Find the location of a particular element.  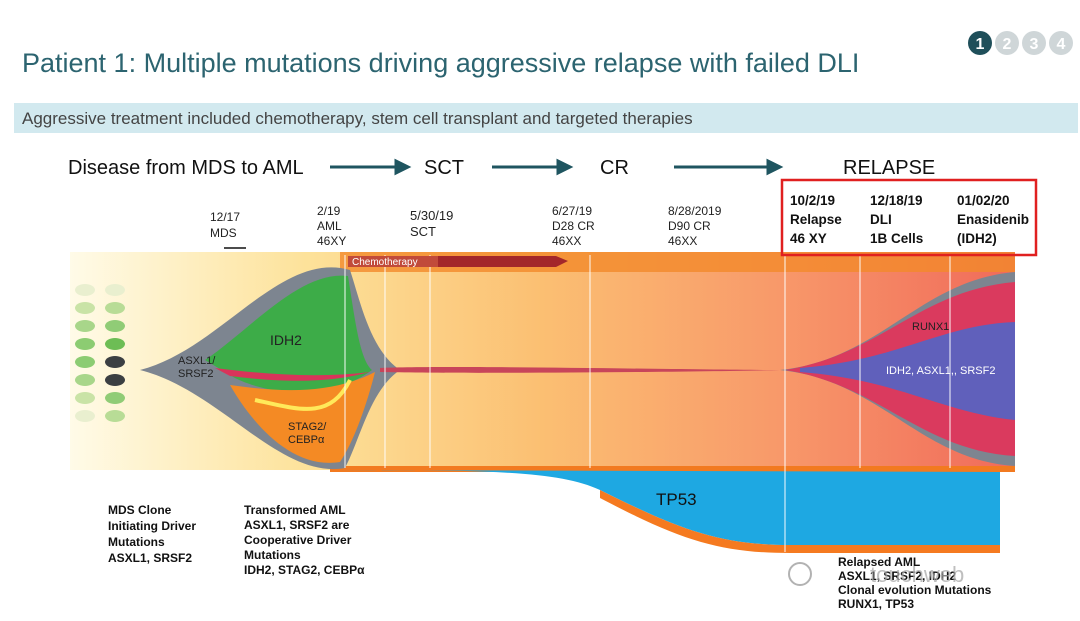

idh2-clone is located at coordinates (288, 333).